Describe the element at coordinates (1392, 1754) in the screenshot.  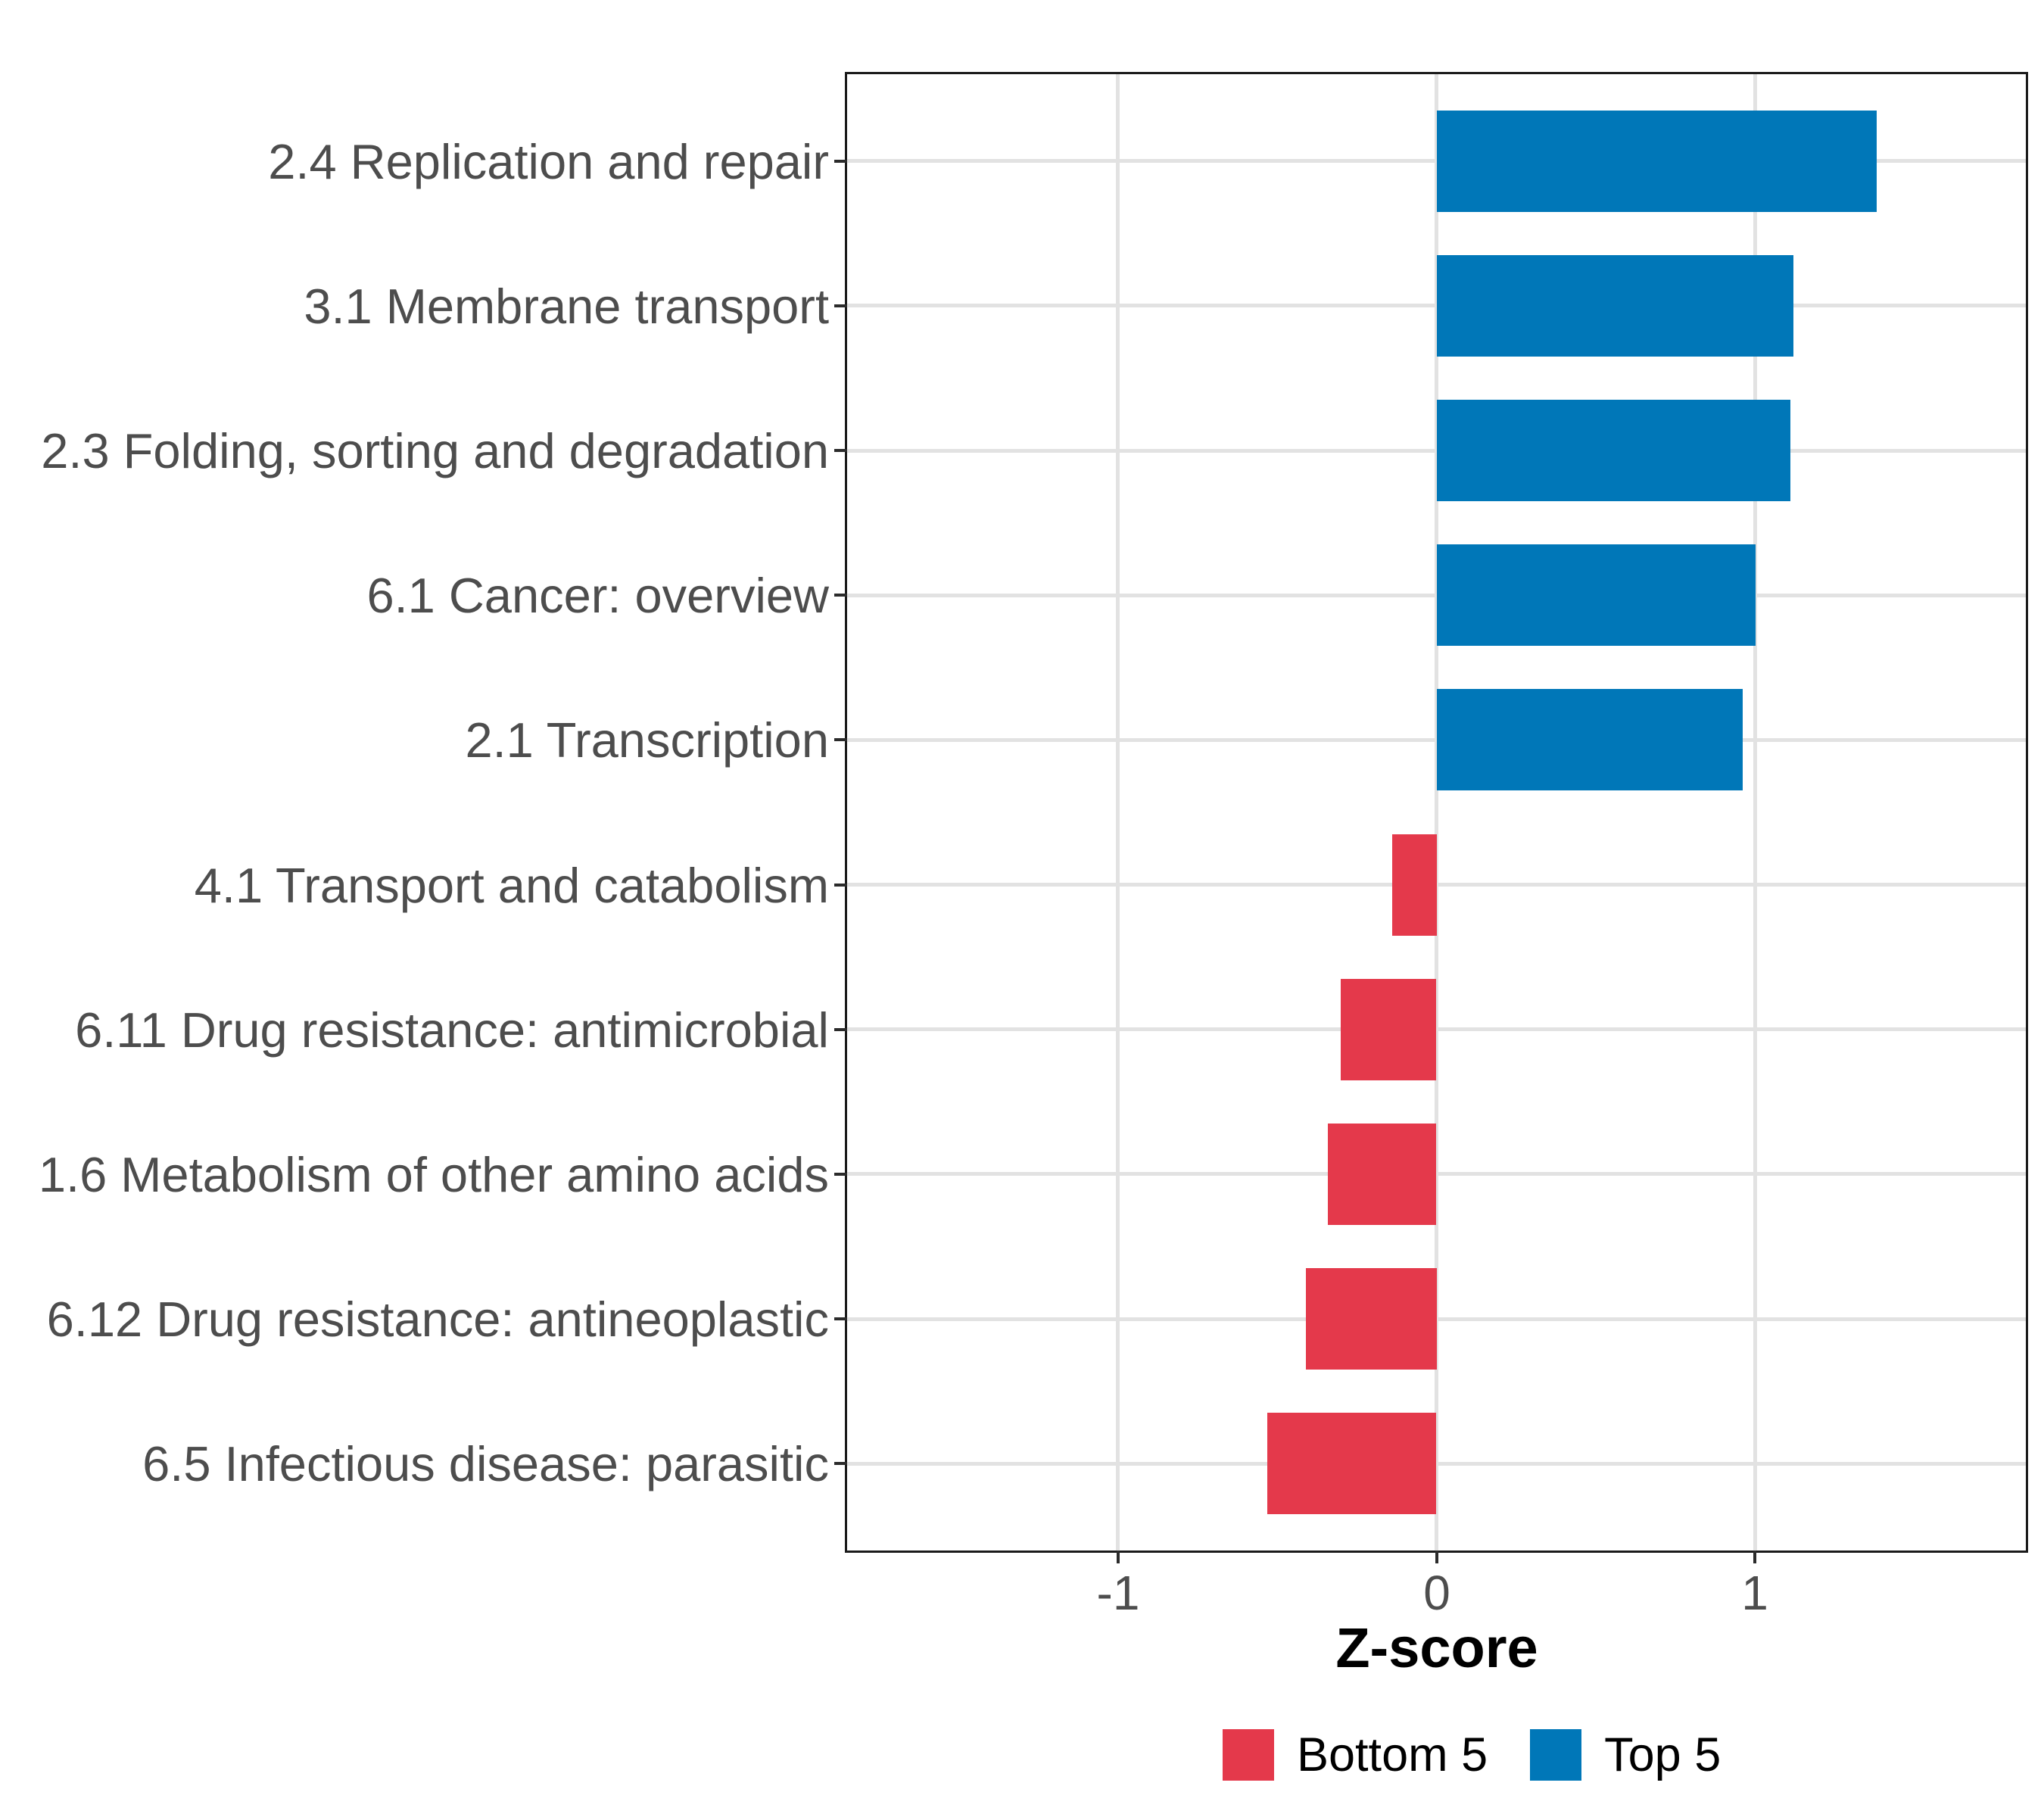
I see `legend-label-bottom5: Bottom 5` at that location.